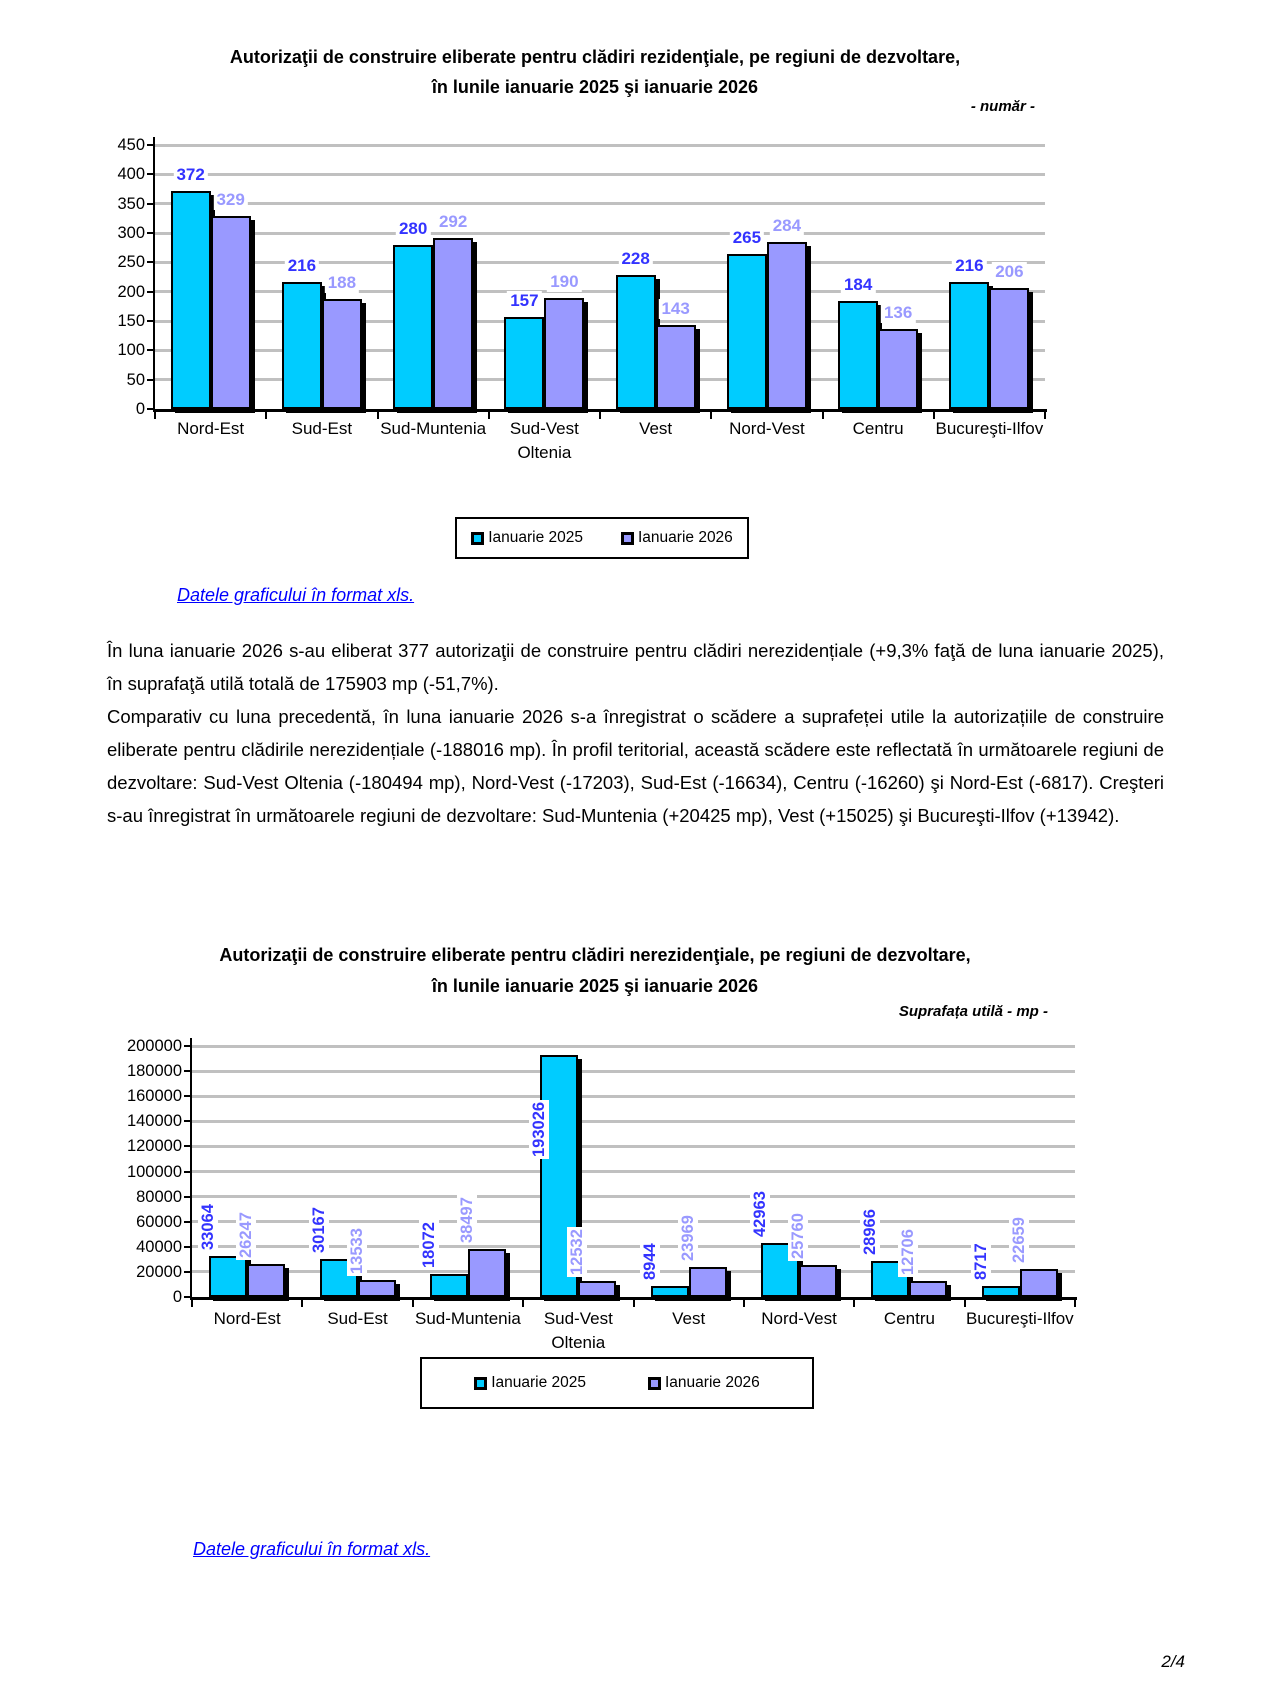 The height and width of the screenshot is (1708, 1269). I want to click on chart1-xls-link: Datele graficului în format xls., so click(296, 595).